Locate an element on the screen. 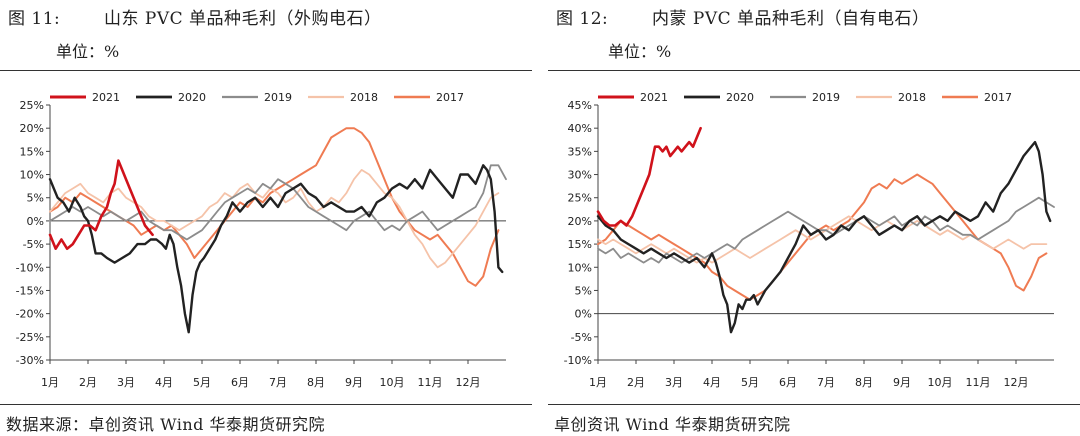 The image size is (1080, 436). series-line-2018 is located at coordinates (274, 219).